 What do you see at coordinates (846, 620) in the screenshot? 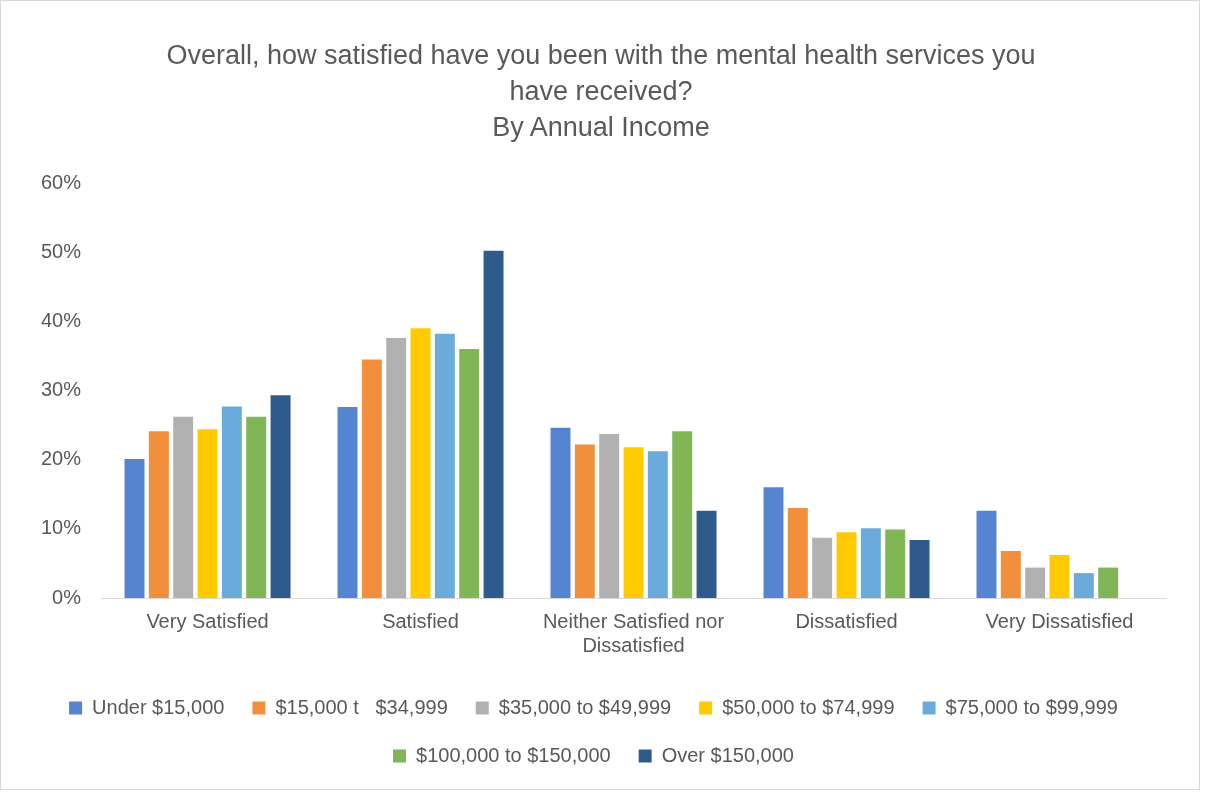
I see `x-tick-label: Dissatisfied` at bounding box center [846, 620].